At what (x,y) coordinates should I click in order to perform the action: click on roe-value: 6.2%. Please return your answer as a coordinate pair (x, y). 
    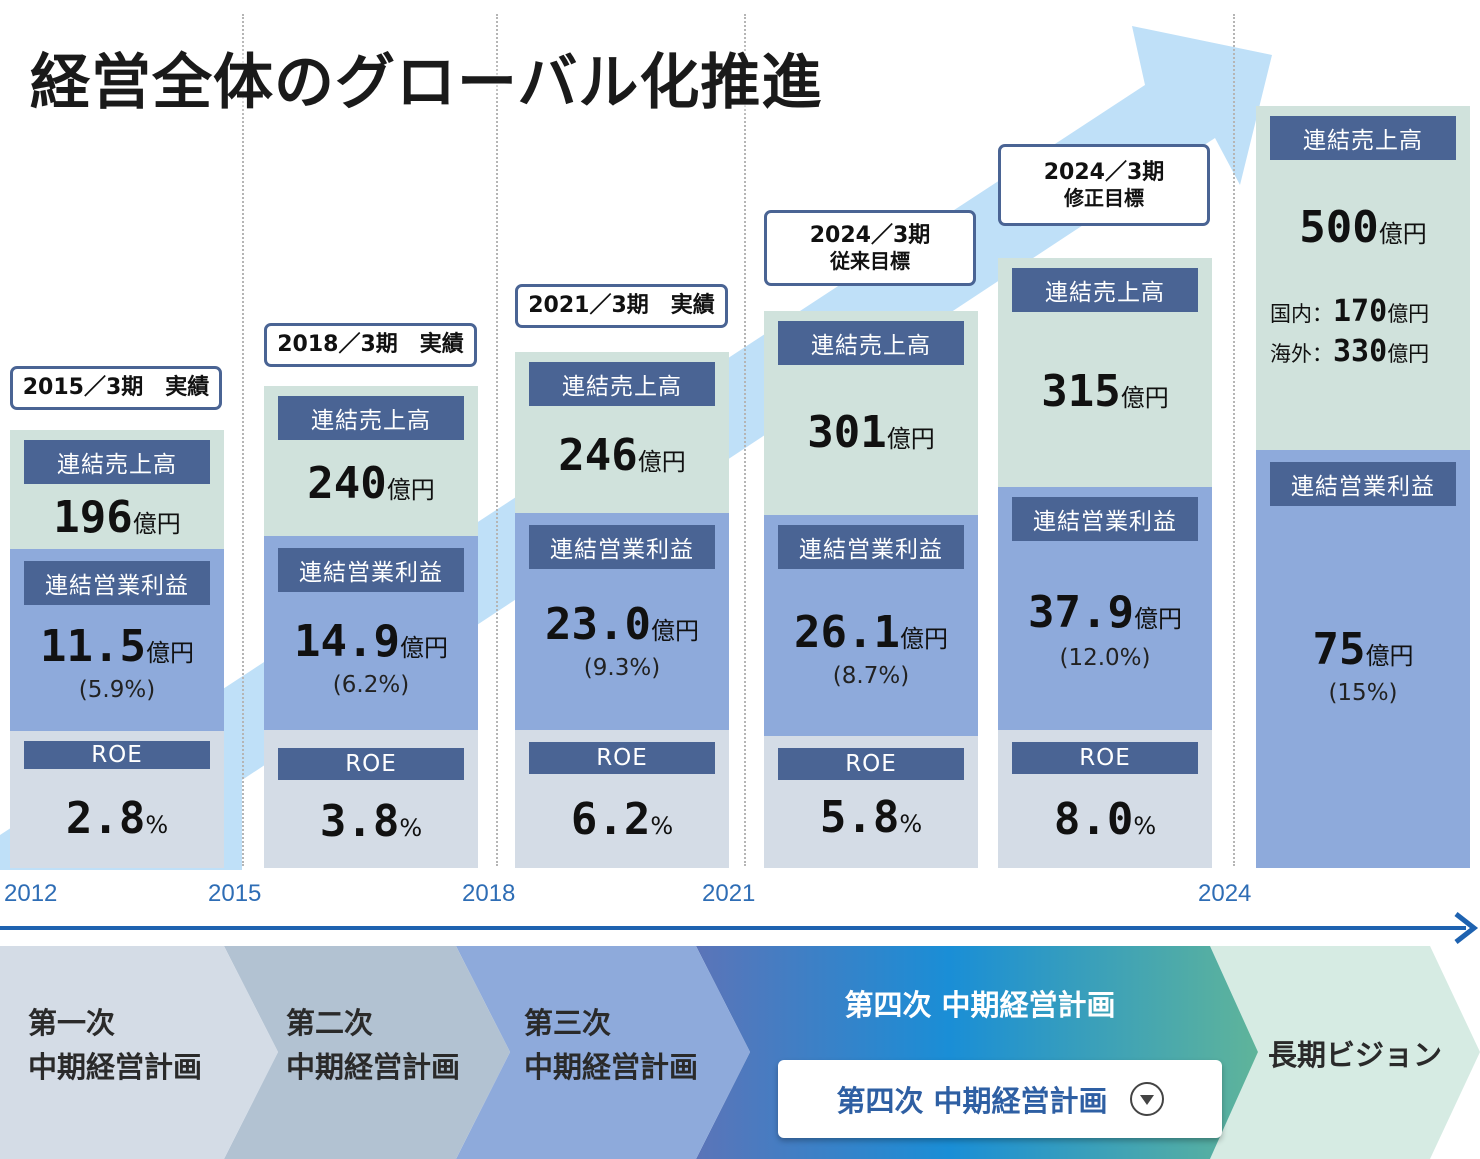
    Looking at the image, I should click on (622, 819).